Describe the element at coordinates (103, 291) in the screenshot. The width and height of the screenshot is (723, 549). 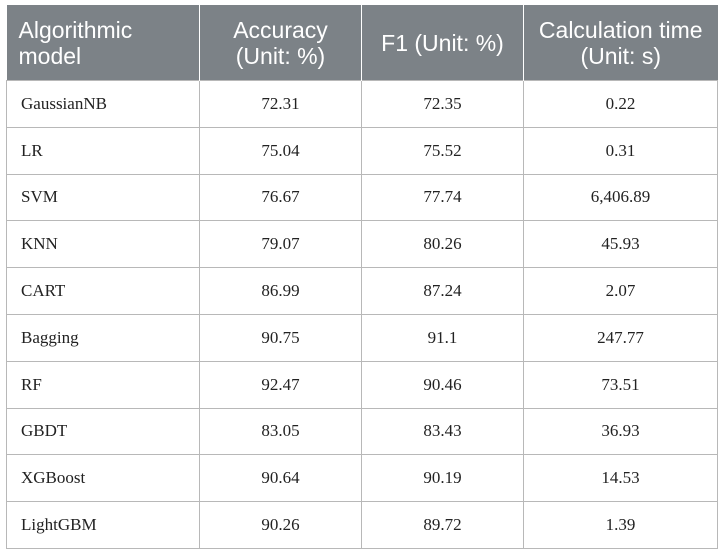
I see `model-name-cell: CART` at that location.